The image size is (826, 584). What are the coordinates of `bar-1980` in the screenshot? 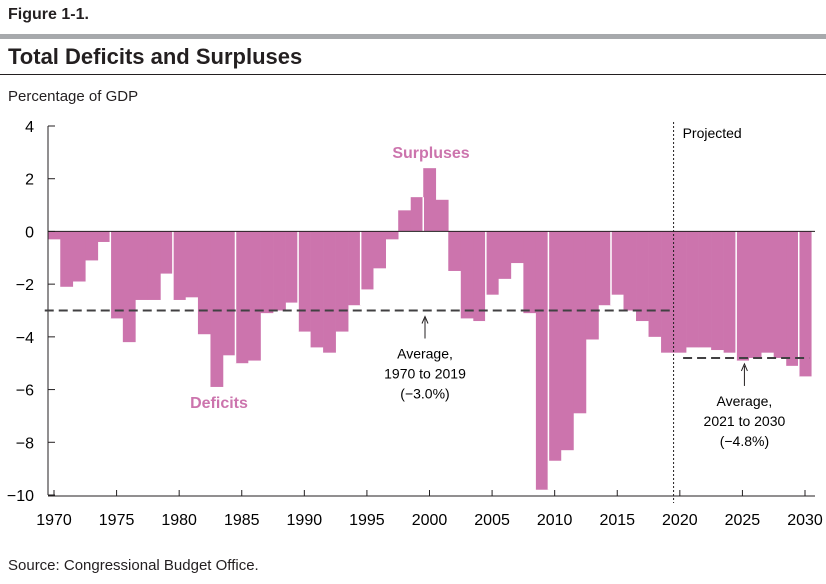 It's located at (179, 265).